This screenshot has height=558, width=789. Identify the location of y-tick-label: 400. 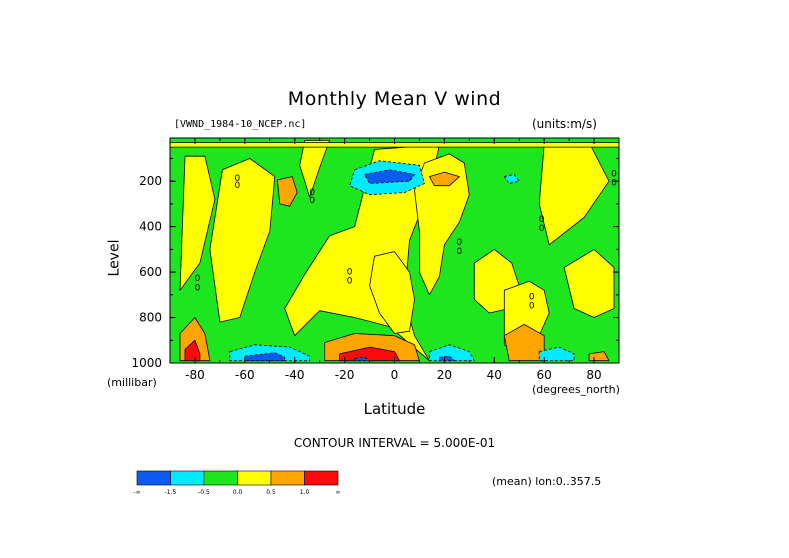
(150, 227).